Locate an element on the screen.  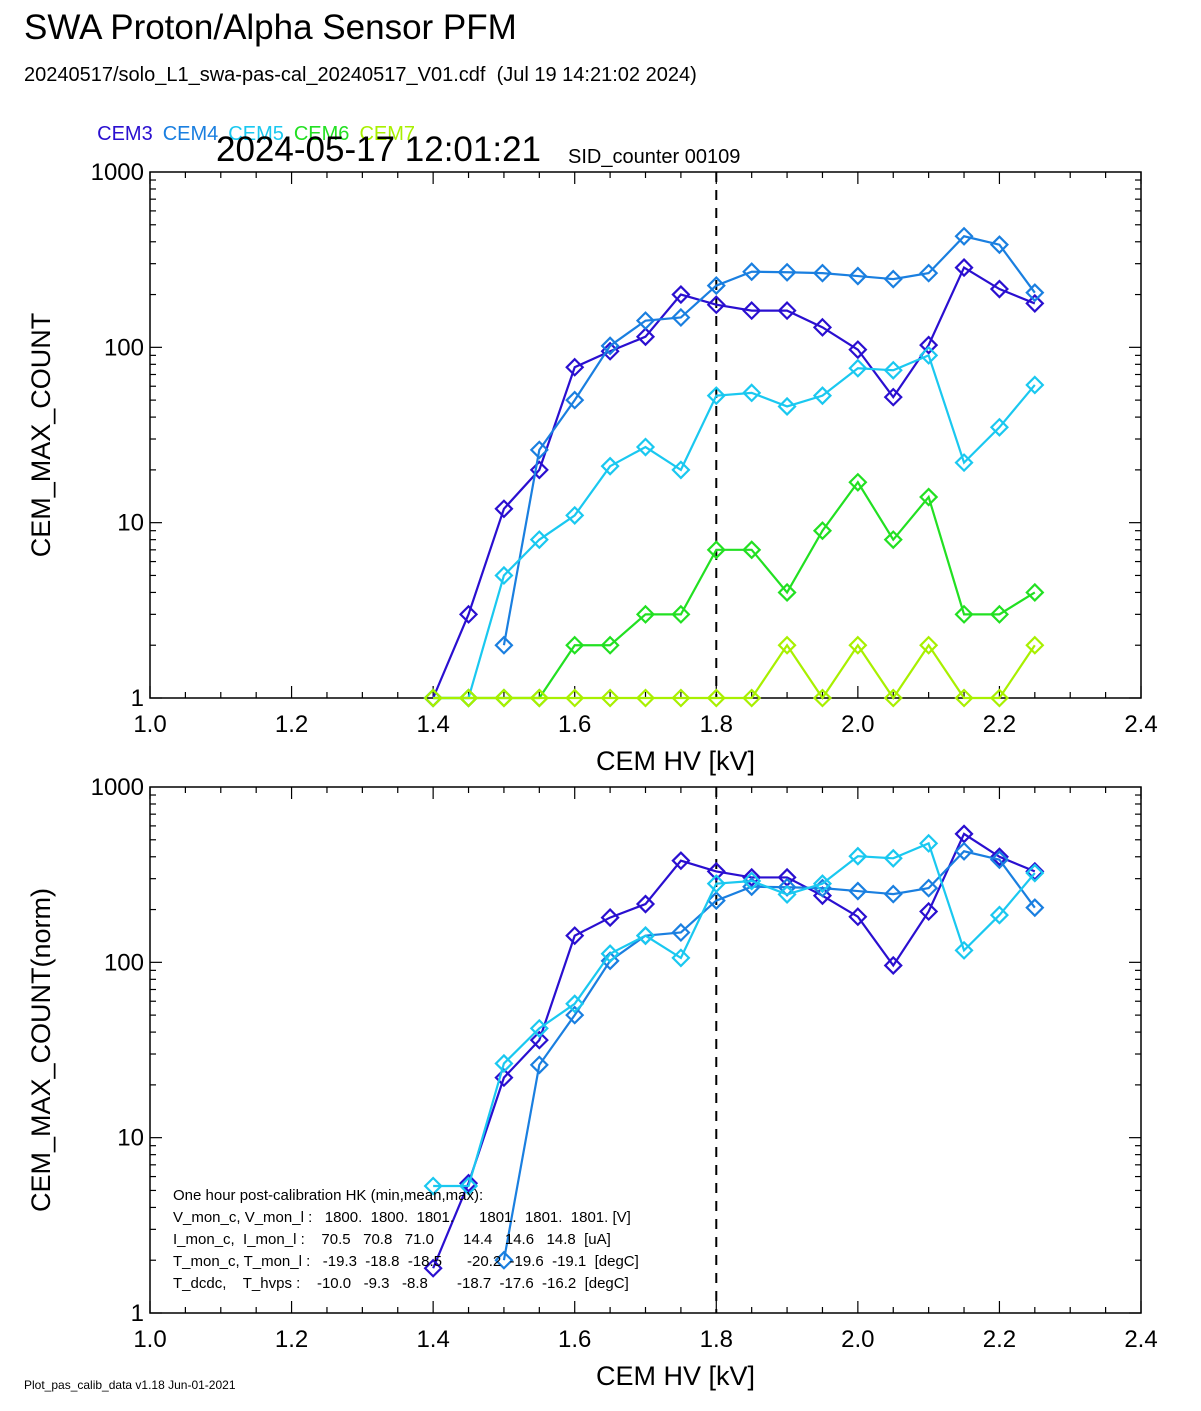
page-title: SWA Proton/Alpha Sensor PFM is located at coordinates (270, 27).